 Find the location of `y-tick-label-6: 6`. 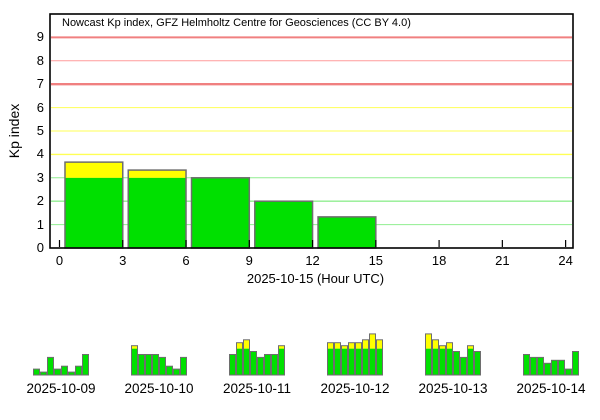

y-tick-label-6: 6 is located at coordinates (40, 107).